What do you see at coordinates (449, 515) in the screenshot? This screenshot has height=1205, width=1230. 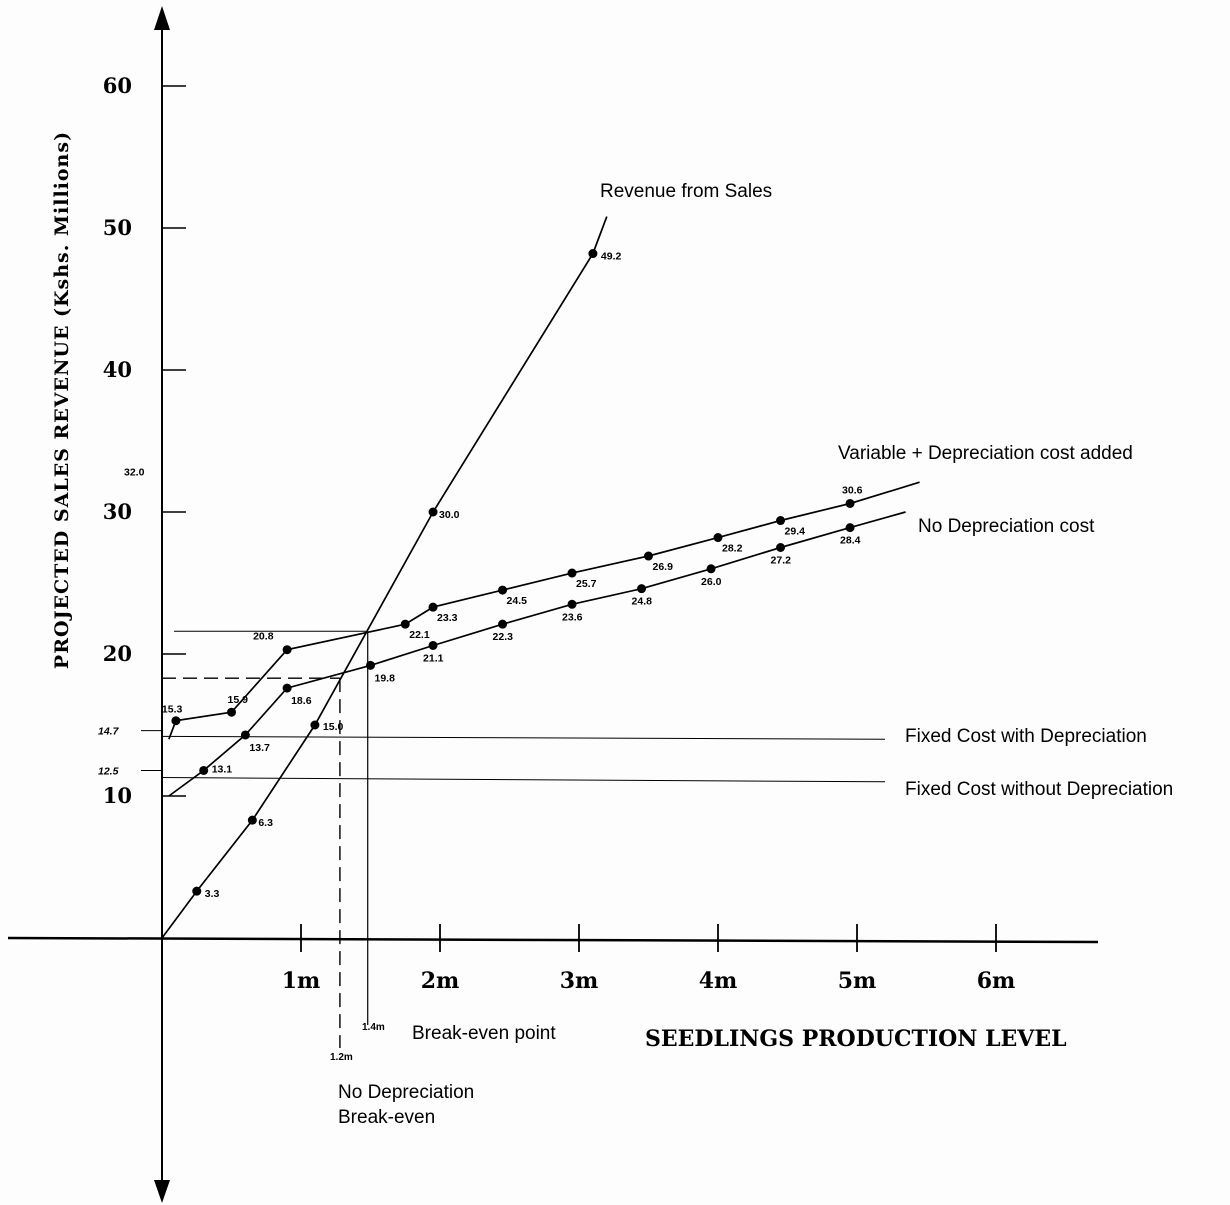 I see `data-label: 30.0` at bounding box center [449, 515].